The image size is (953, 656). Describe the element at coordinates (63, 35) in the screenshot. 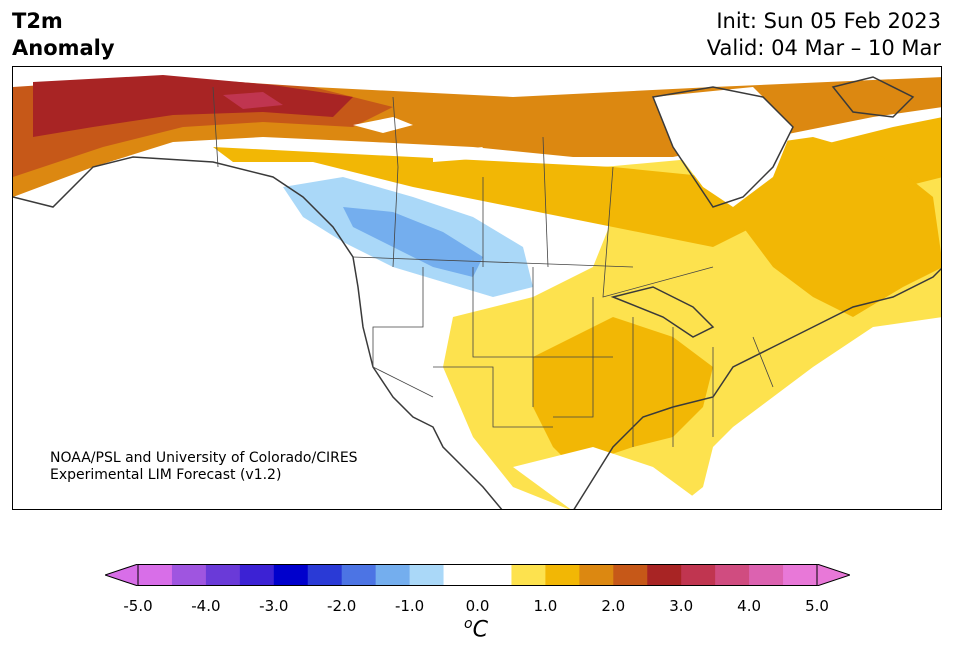

I see `title-left: T2m Anomaly` at that location.